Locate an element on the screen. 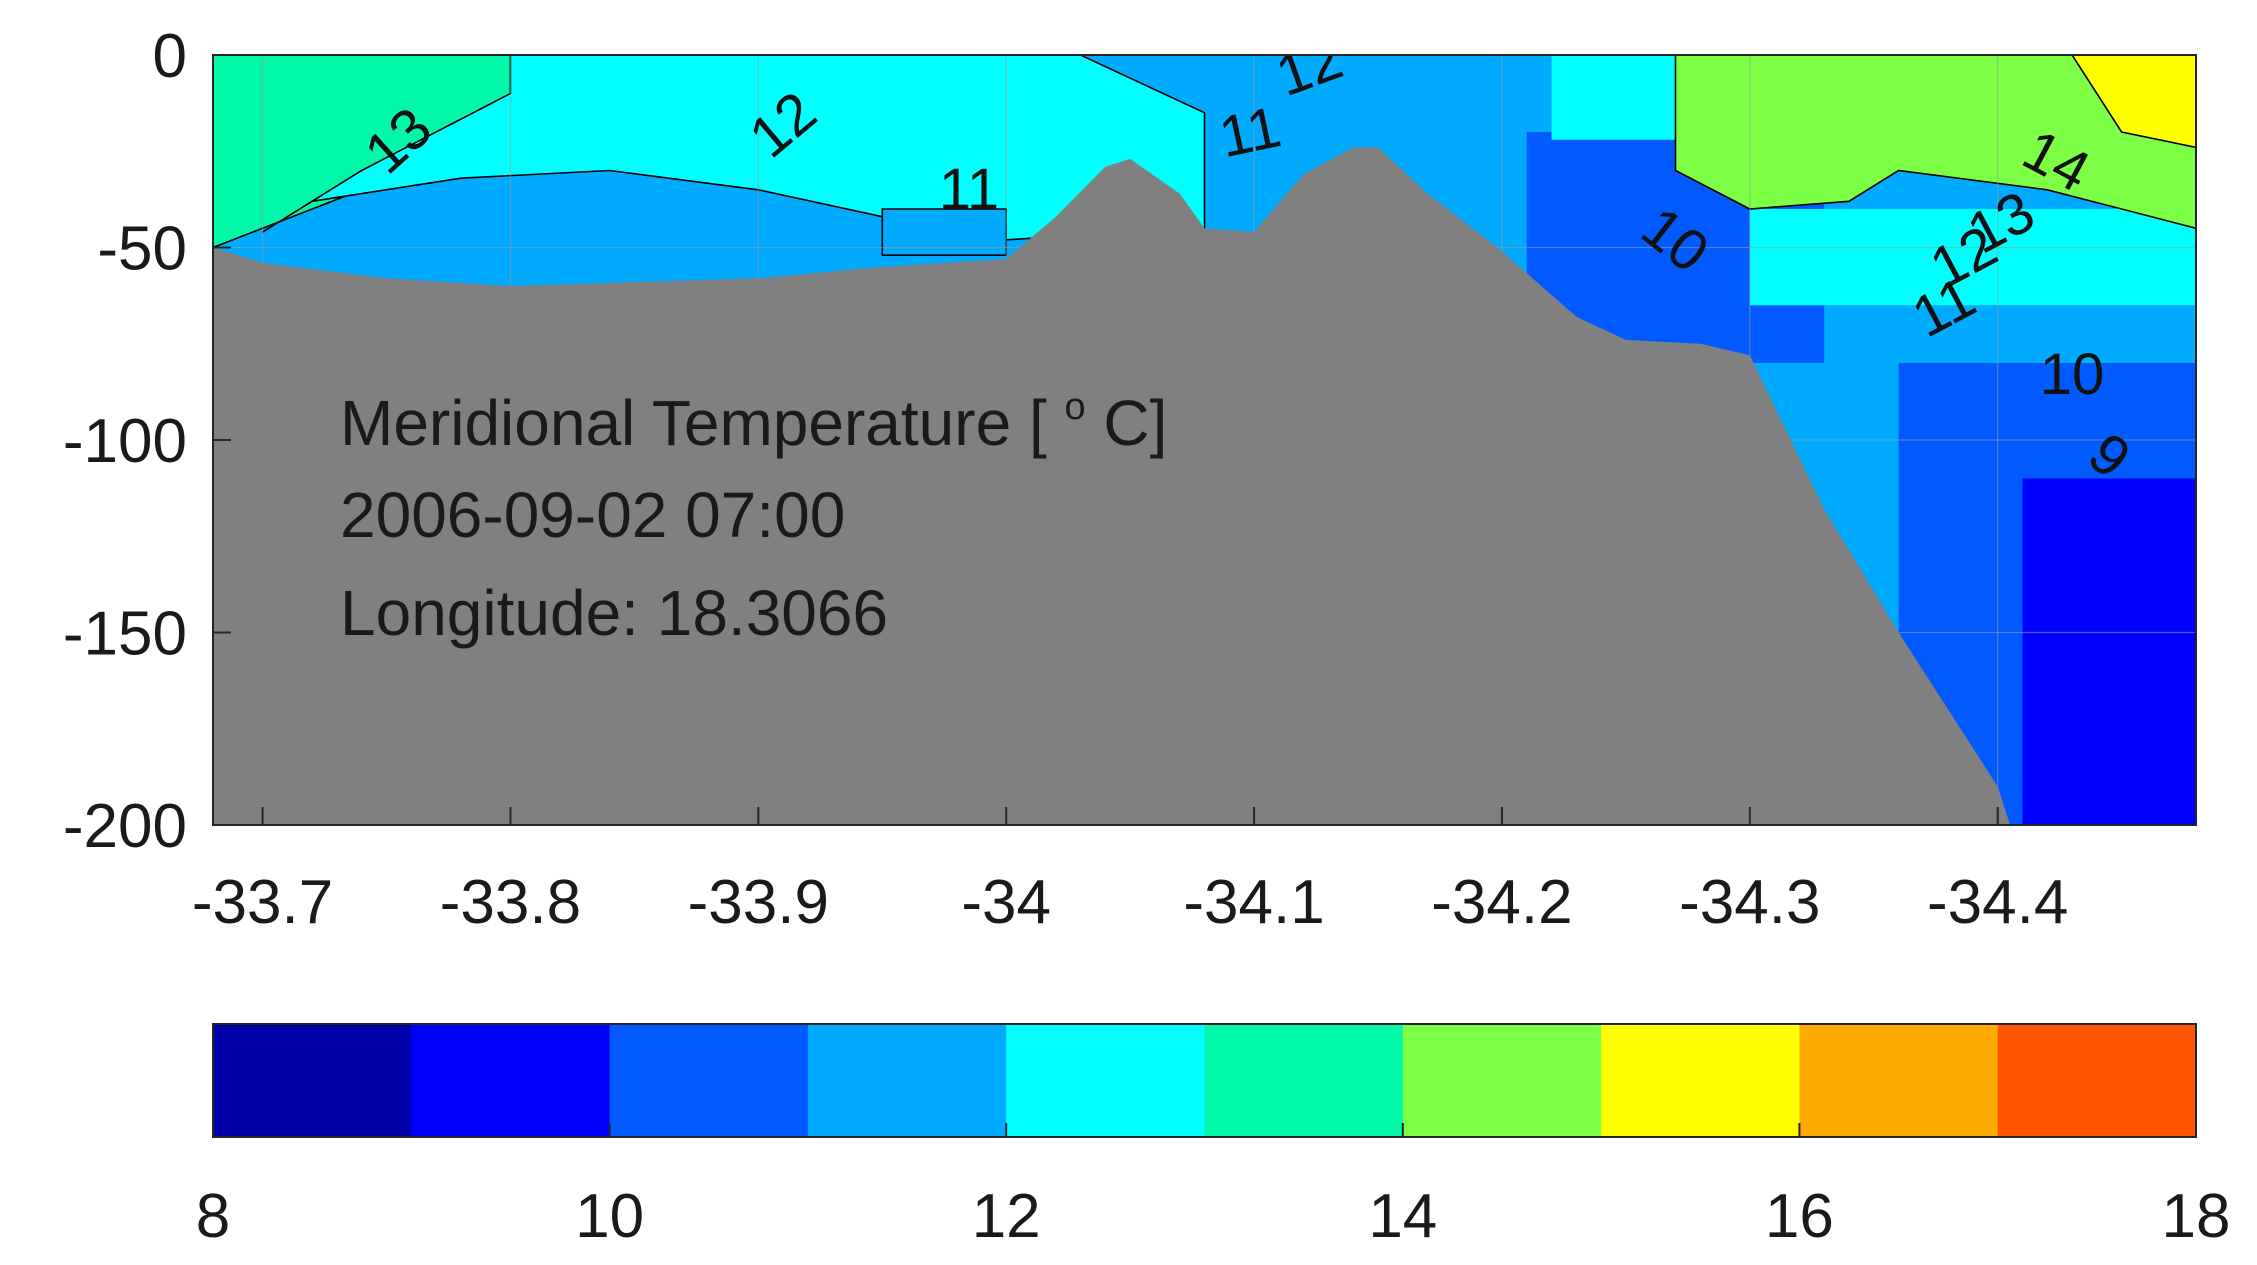 This screenshot has height=1265, width=2257. contour-label: 10 is located at coordinates (2072, 374).